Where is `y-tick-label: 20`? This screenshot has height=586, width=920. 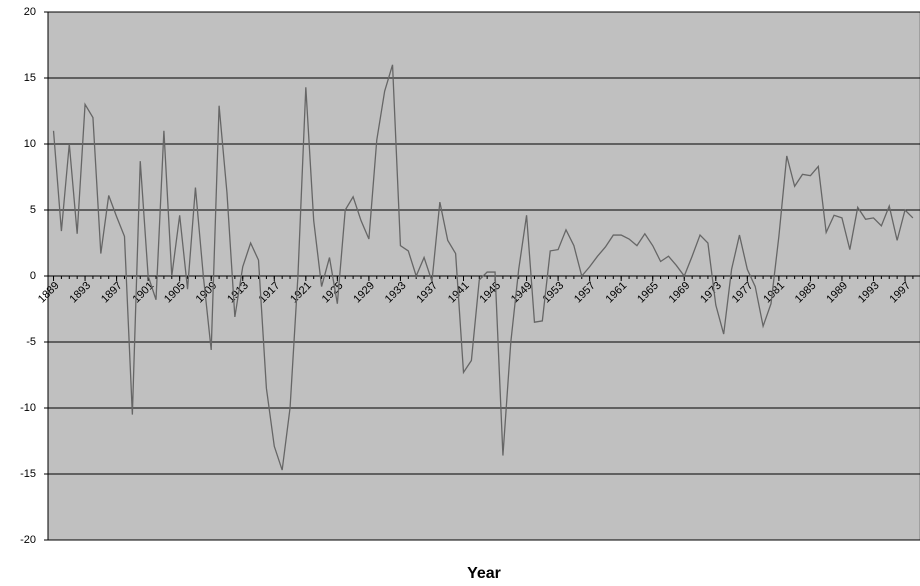 y-tick-label: 20 is located at coordinates (30, 12).